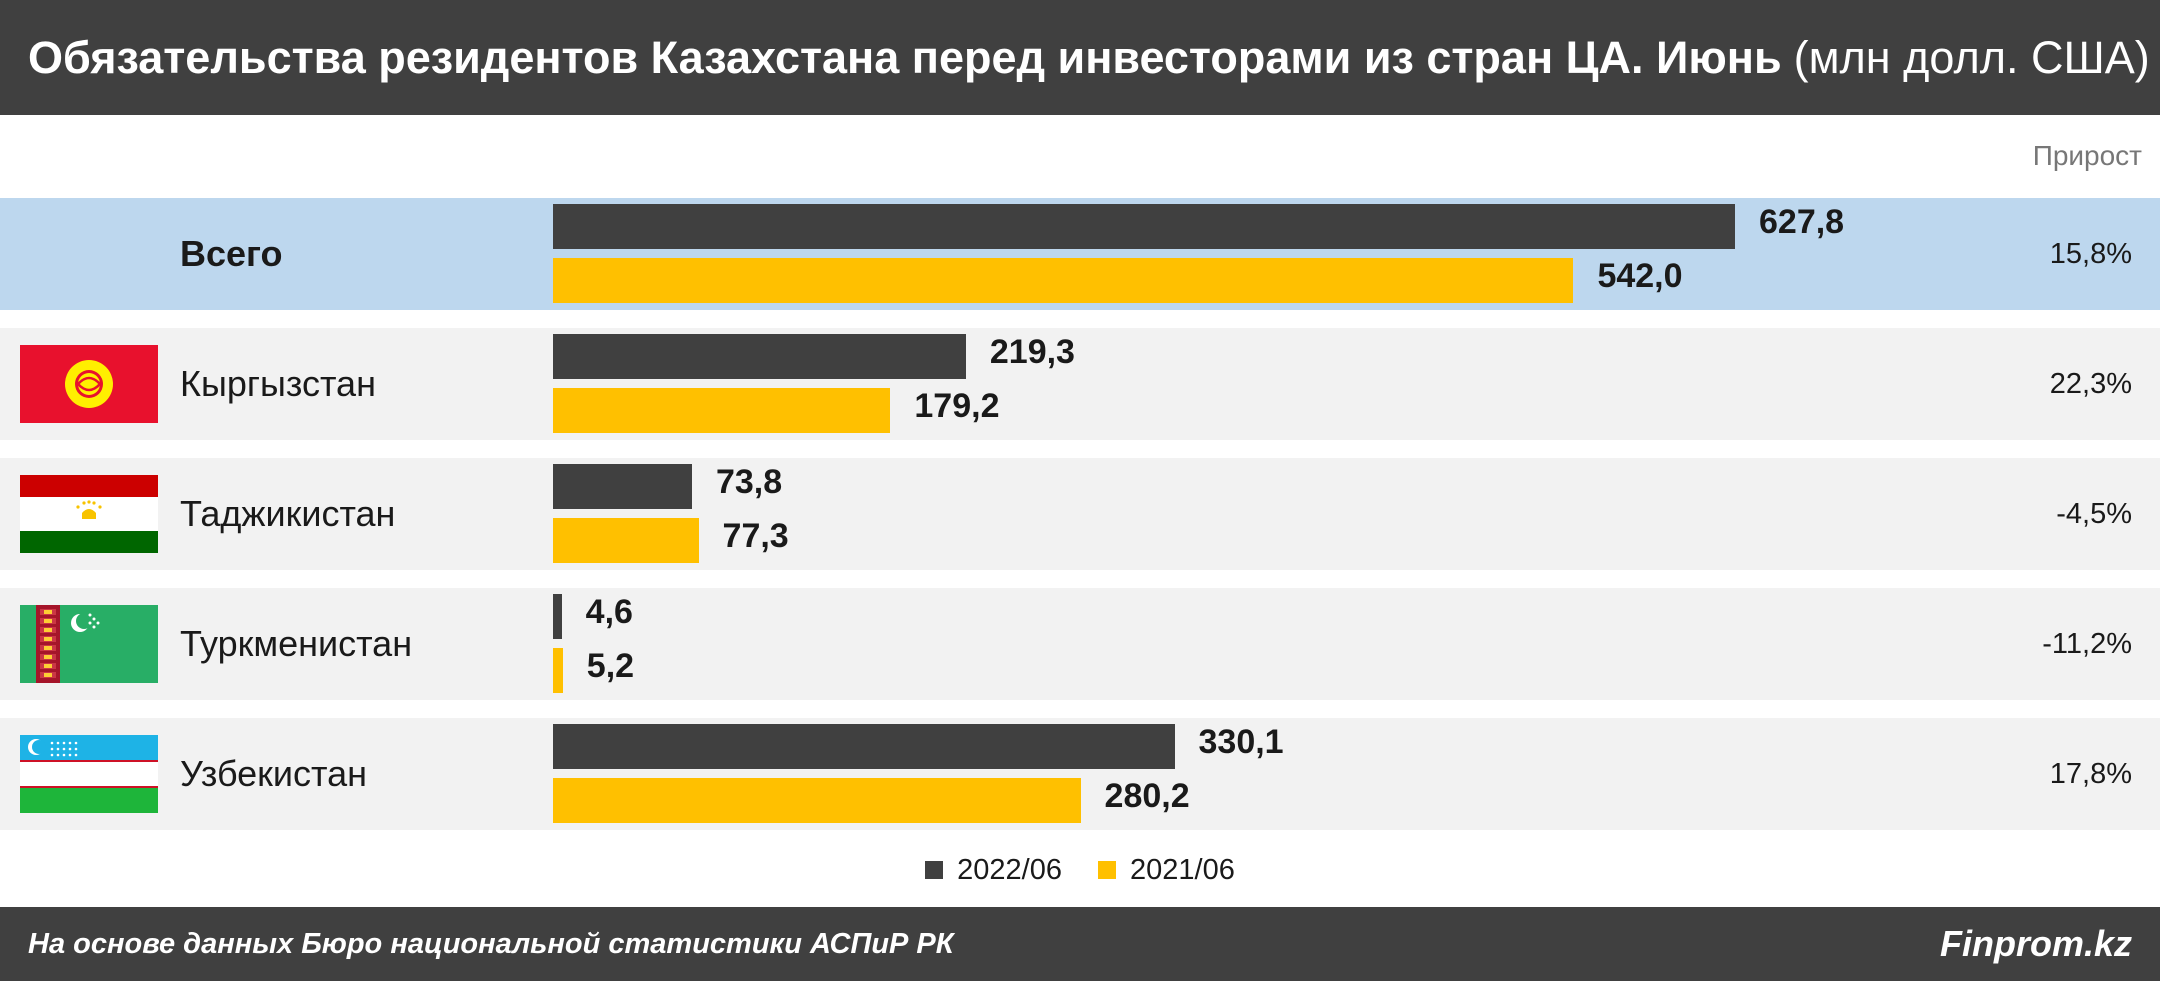 This screenshot has height=981, width=2160. I want to click on tajikistan-flag-icon, so click(89, 514).